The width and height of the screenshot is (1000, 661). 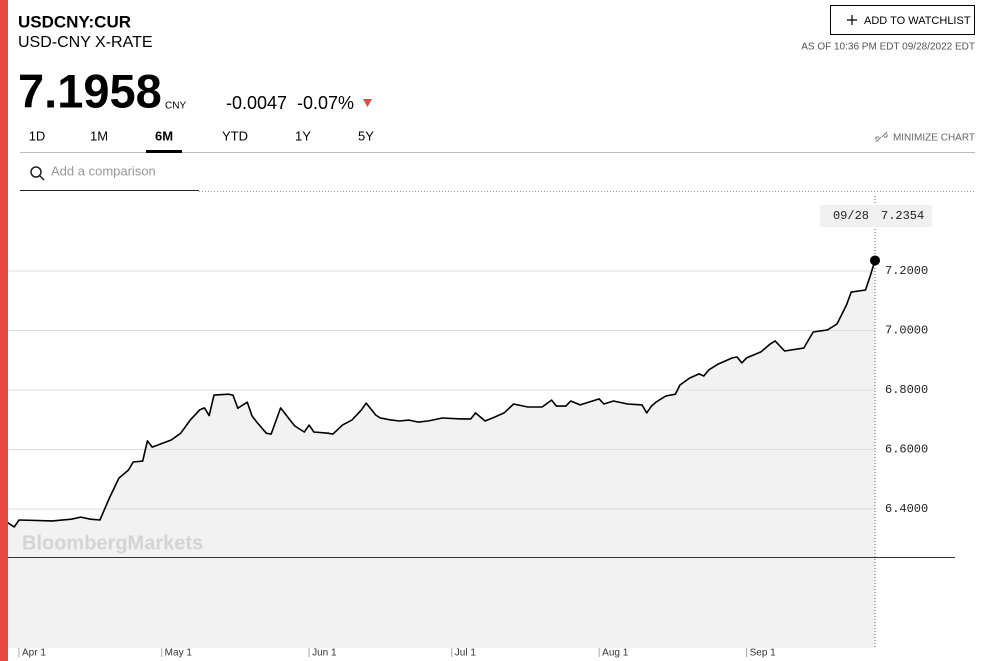 I want to click on search-icon-handle, so click(x=41, y=177).